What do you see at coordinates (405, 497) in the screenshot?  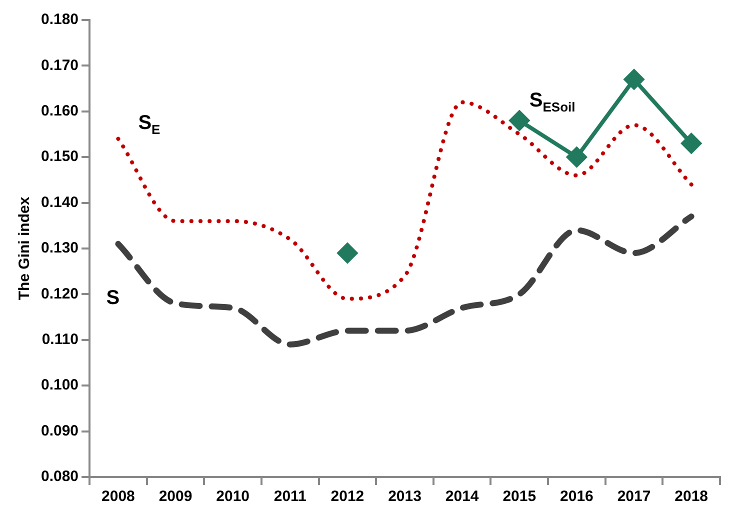 I see `x-tick-label: 2013` at bounding box center [405, 497].